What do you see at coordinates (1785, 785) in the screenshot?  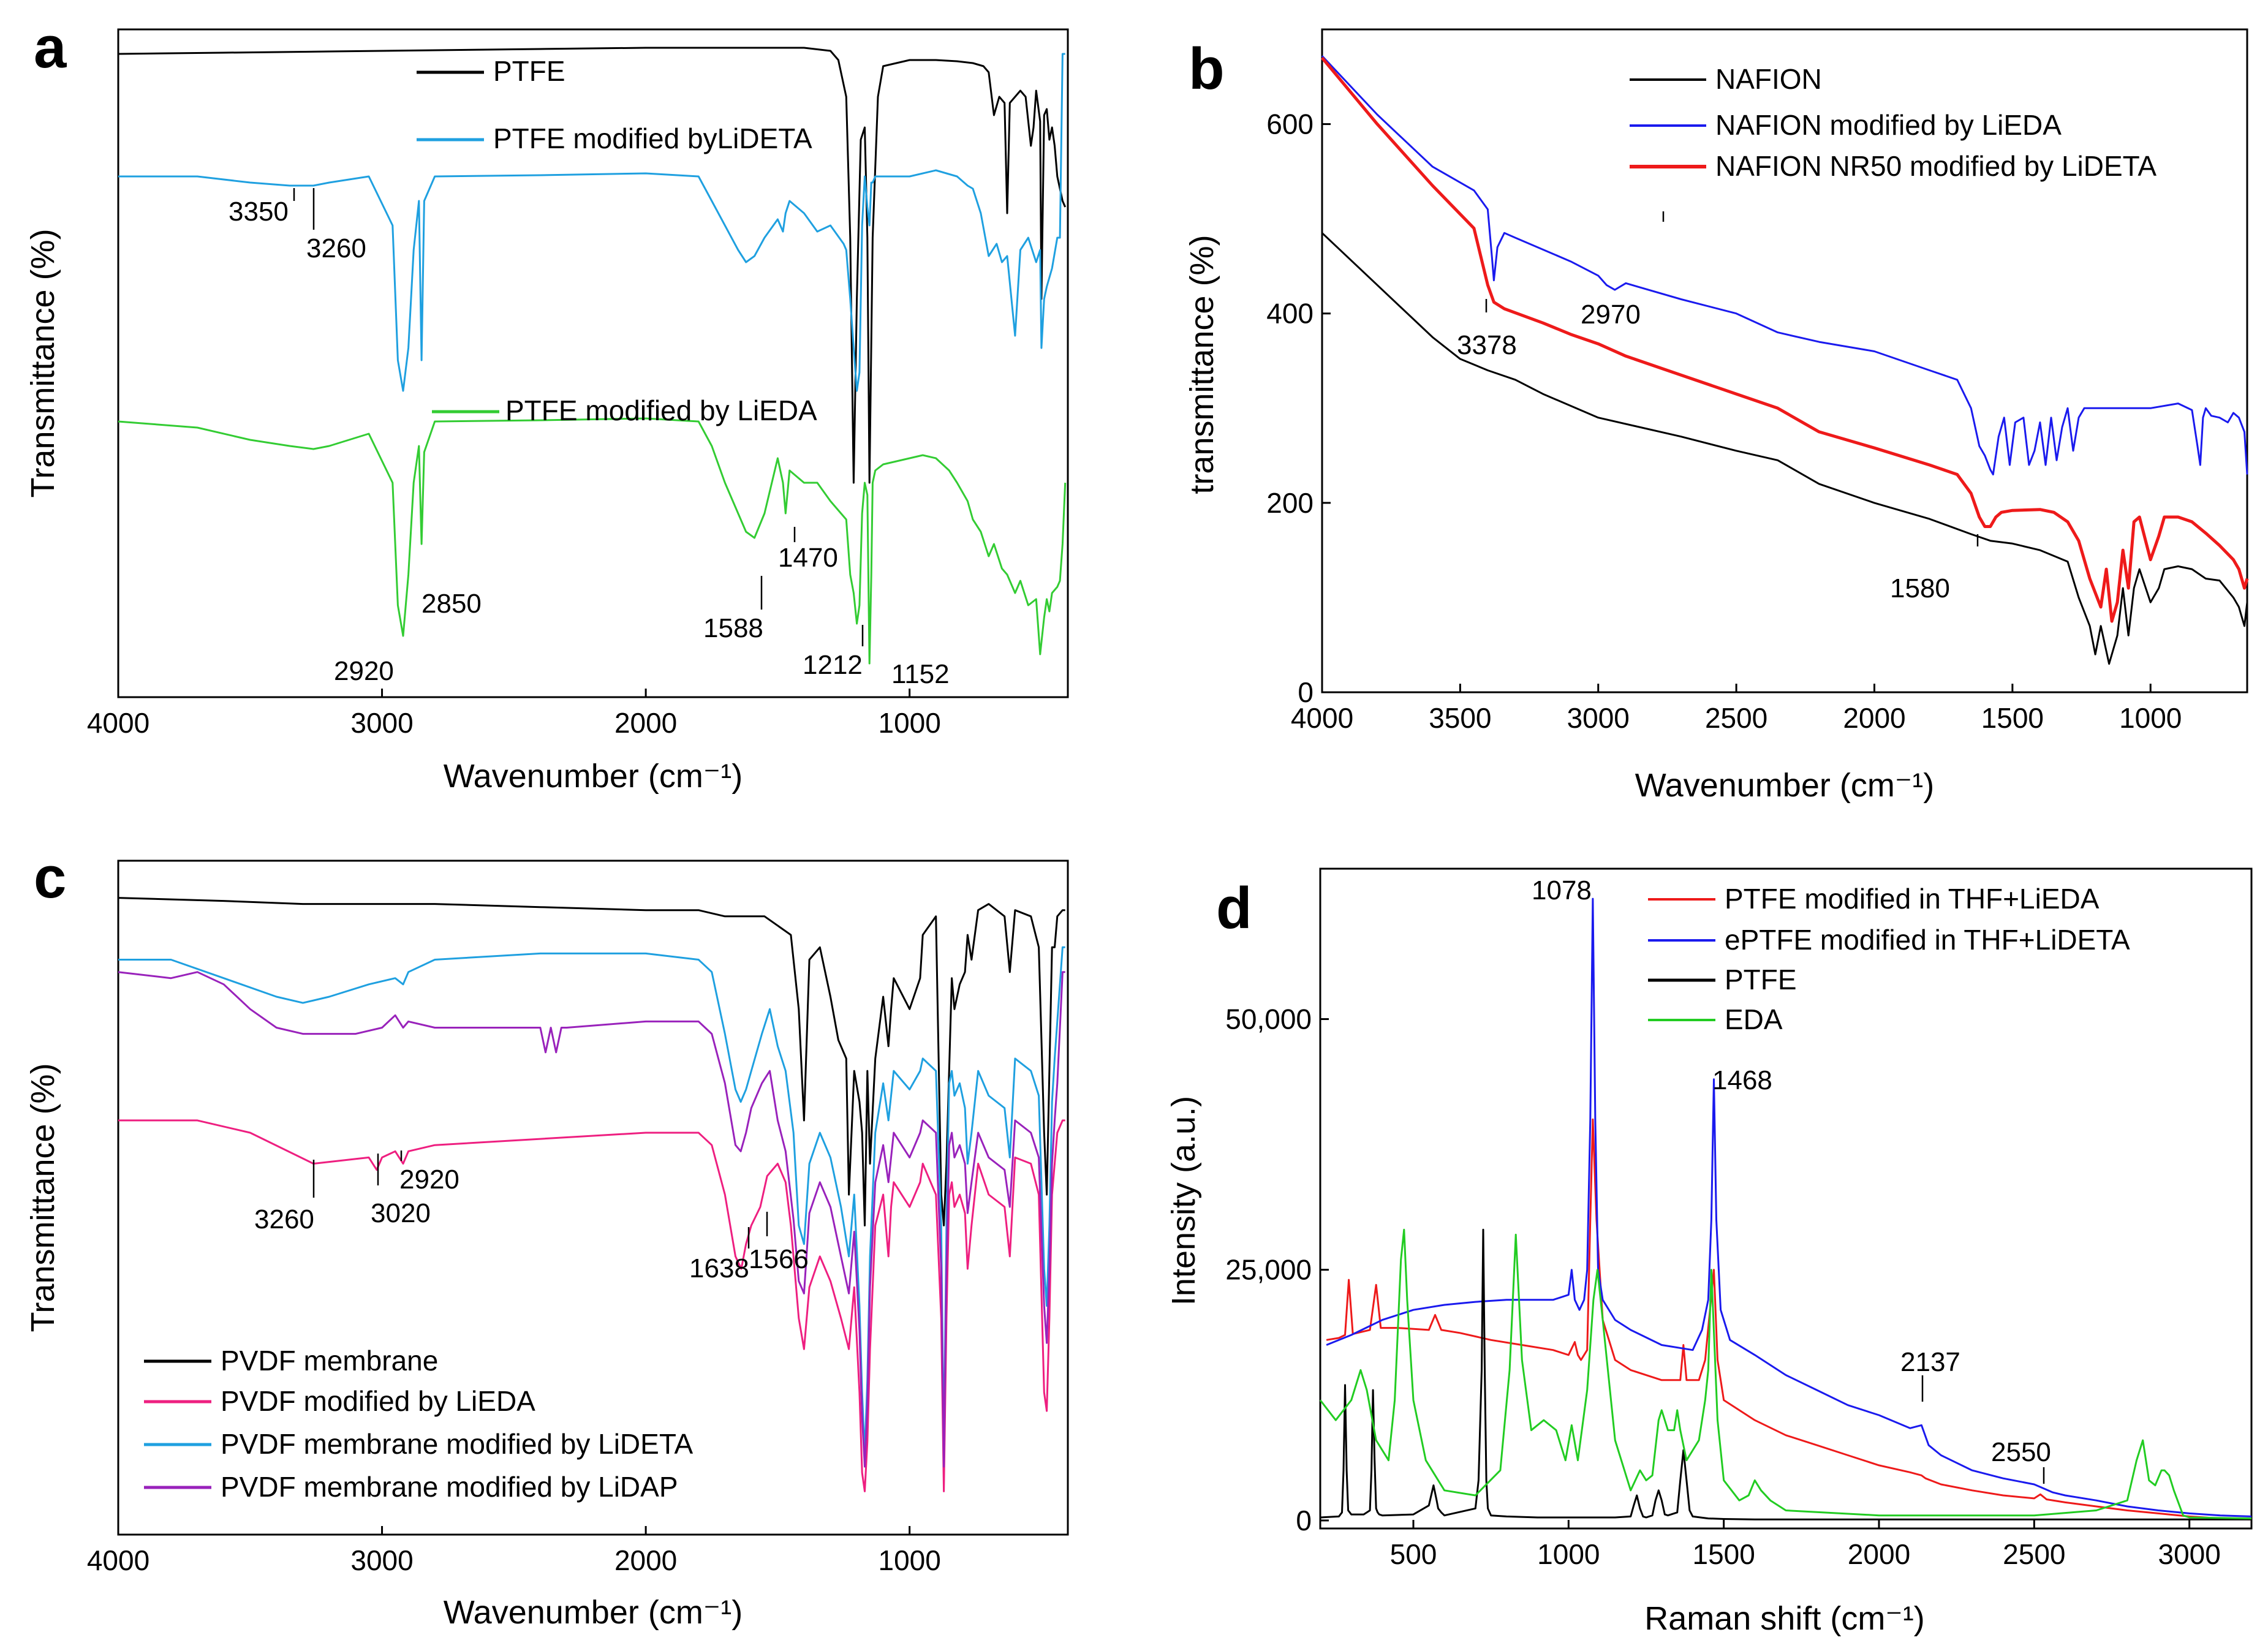 I see `panel-b-x-axis-title: Wavenumber (cm⁻¹)` at bounding box center [1785, 785].